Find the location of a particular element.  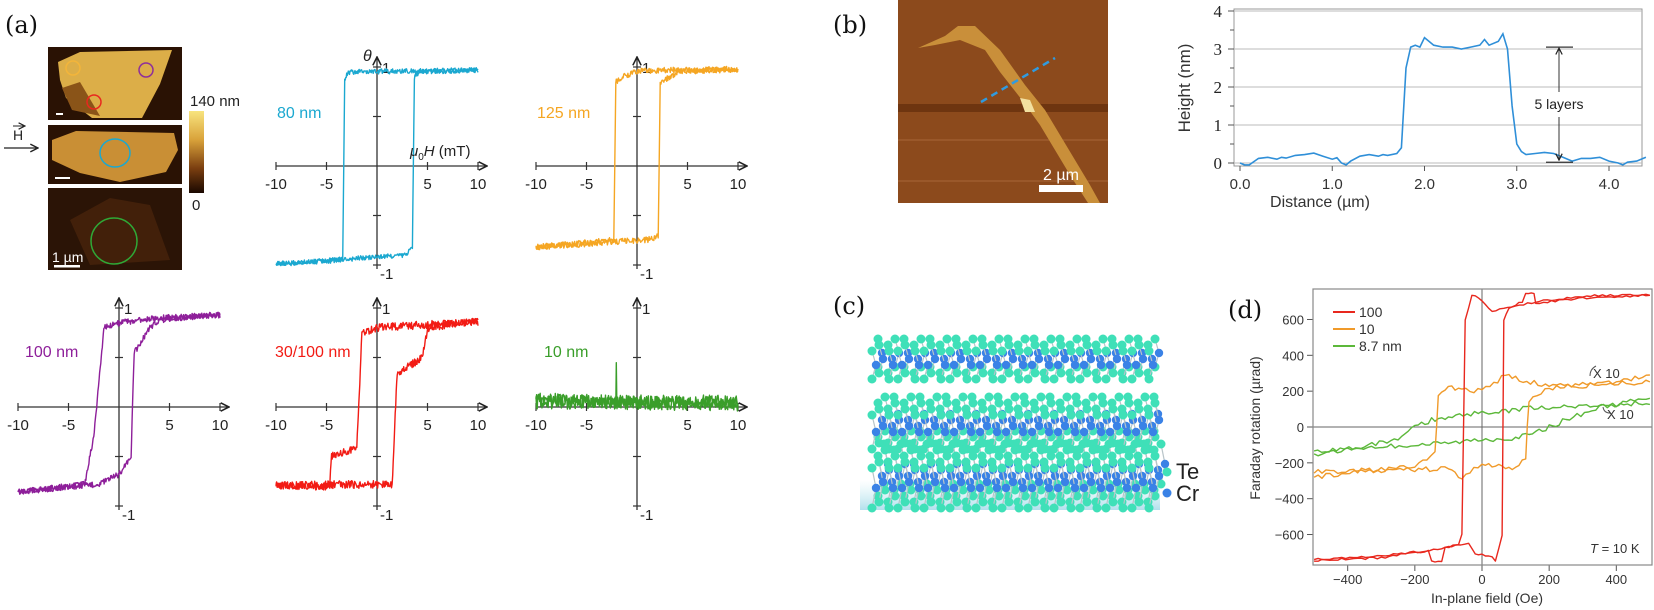

thickness-label: 100 nm is located at coordinates (51, 352).